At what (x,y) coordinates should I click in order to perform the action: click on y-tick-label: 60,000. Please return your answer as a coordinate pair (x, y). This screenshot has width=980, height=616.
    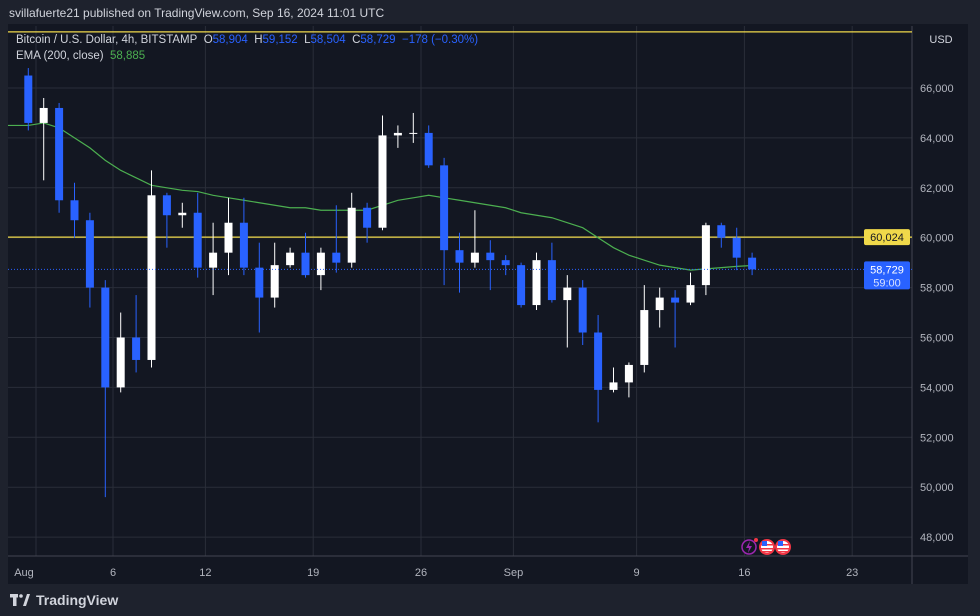
    Looking at the image, I should click on (937, 239).